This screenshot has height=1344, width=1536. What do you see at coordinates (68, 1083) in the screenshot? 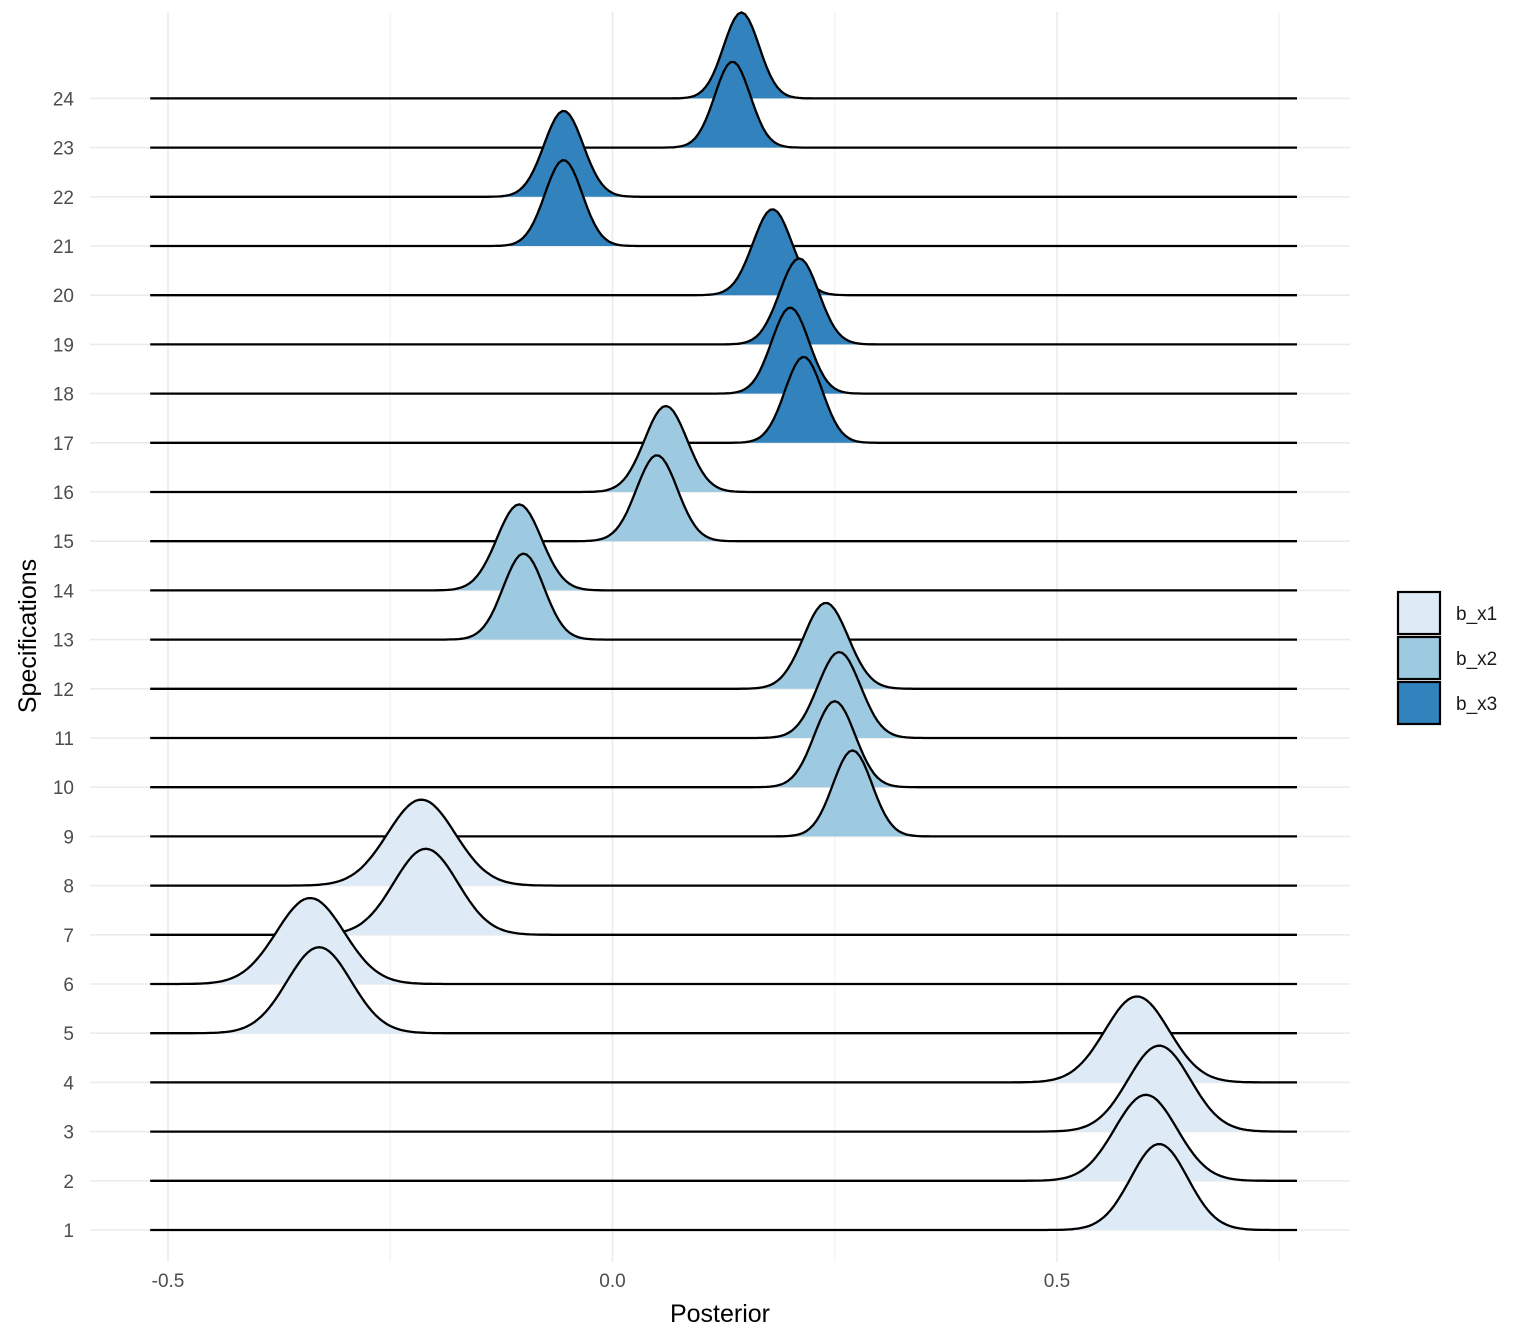
I see `y-tick-label: 4` at bounding box center [68, 1083].